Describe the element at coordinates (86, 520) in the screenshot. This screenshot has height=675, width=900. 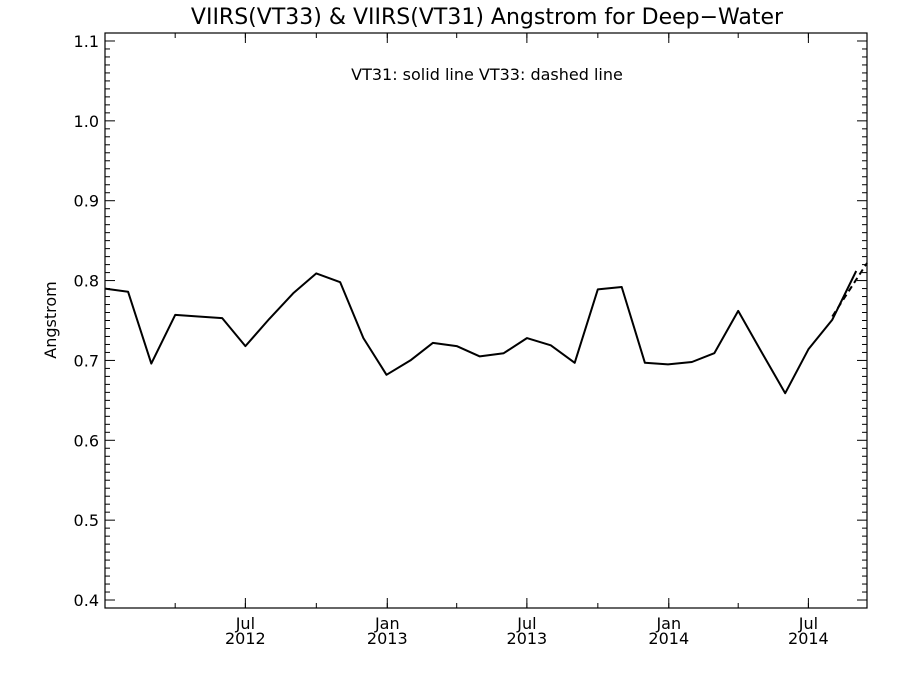
I see `y-tick-label: 0.5` at that location.